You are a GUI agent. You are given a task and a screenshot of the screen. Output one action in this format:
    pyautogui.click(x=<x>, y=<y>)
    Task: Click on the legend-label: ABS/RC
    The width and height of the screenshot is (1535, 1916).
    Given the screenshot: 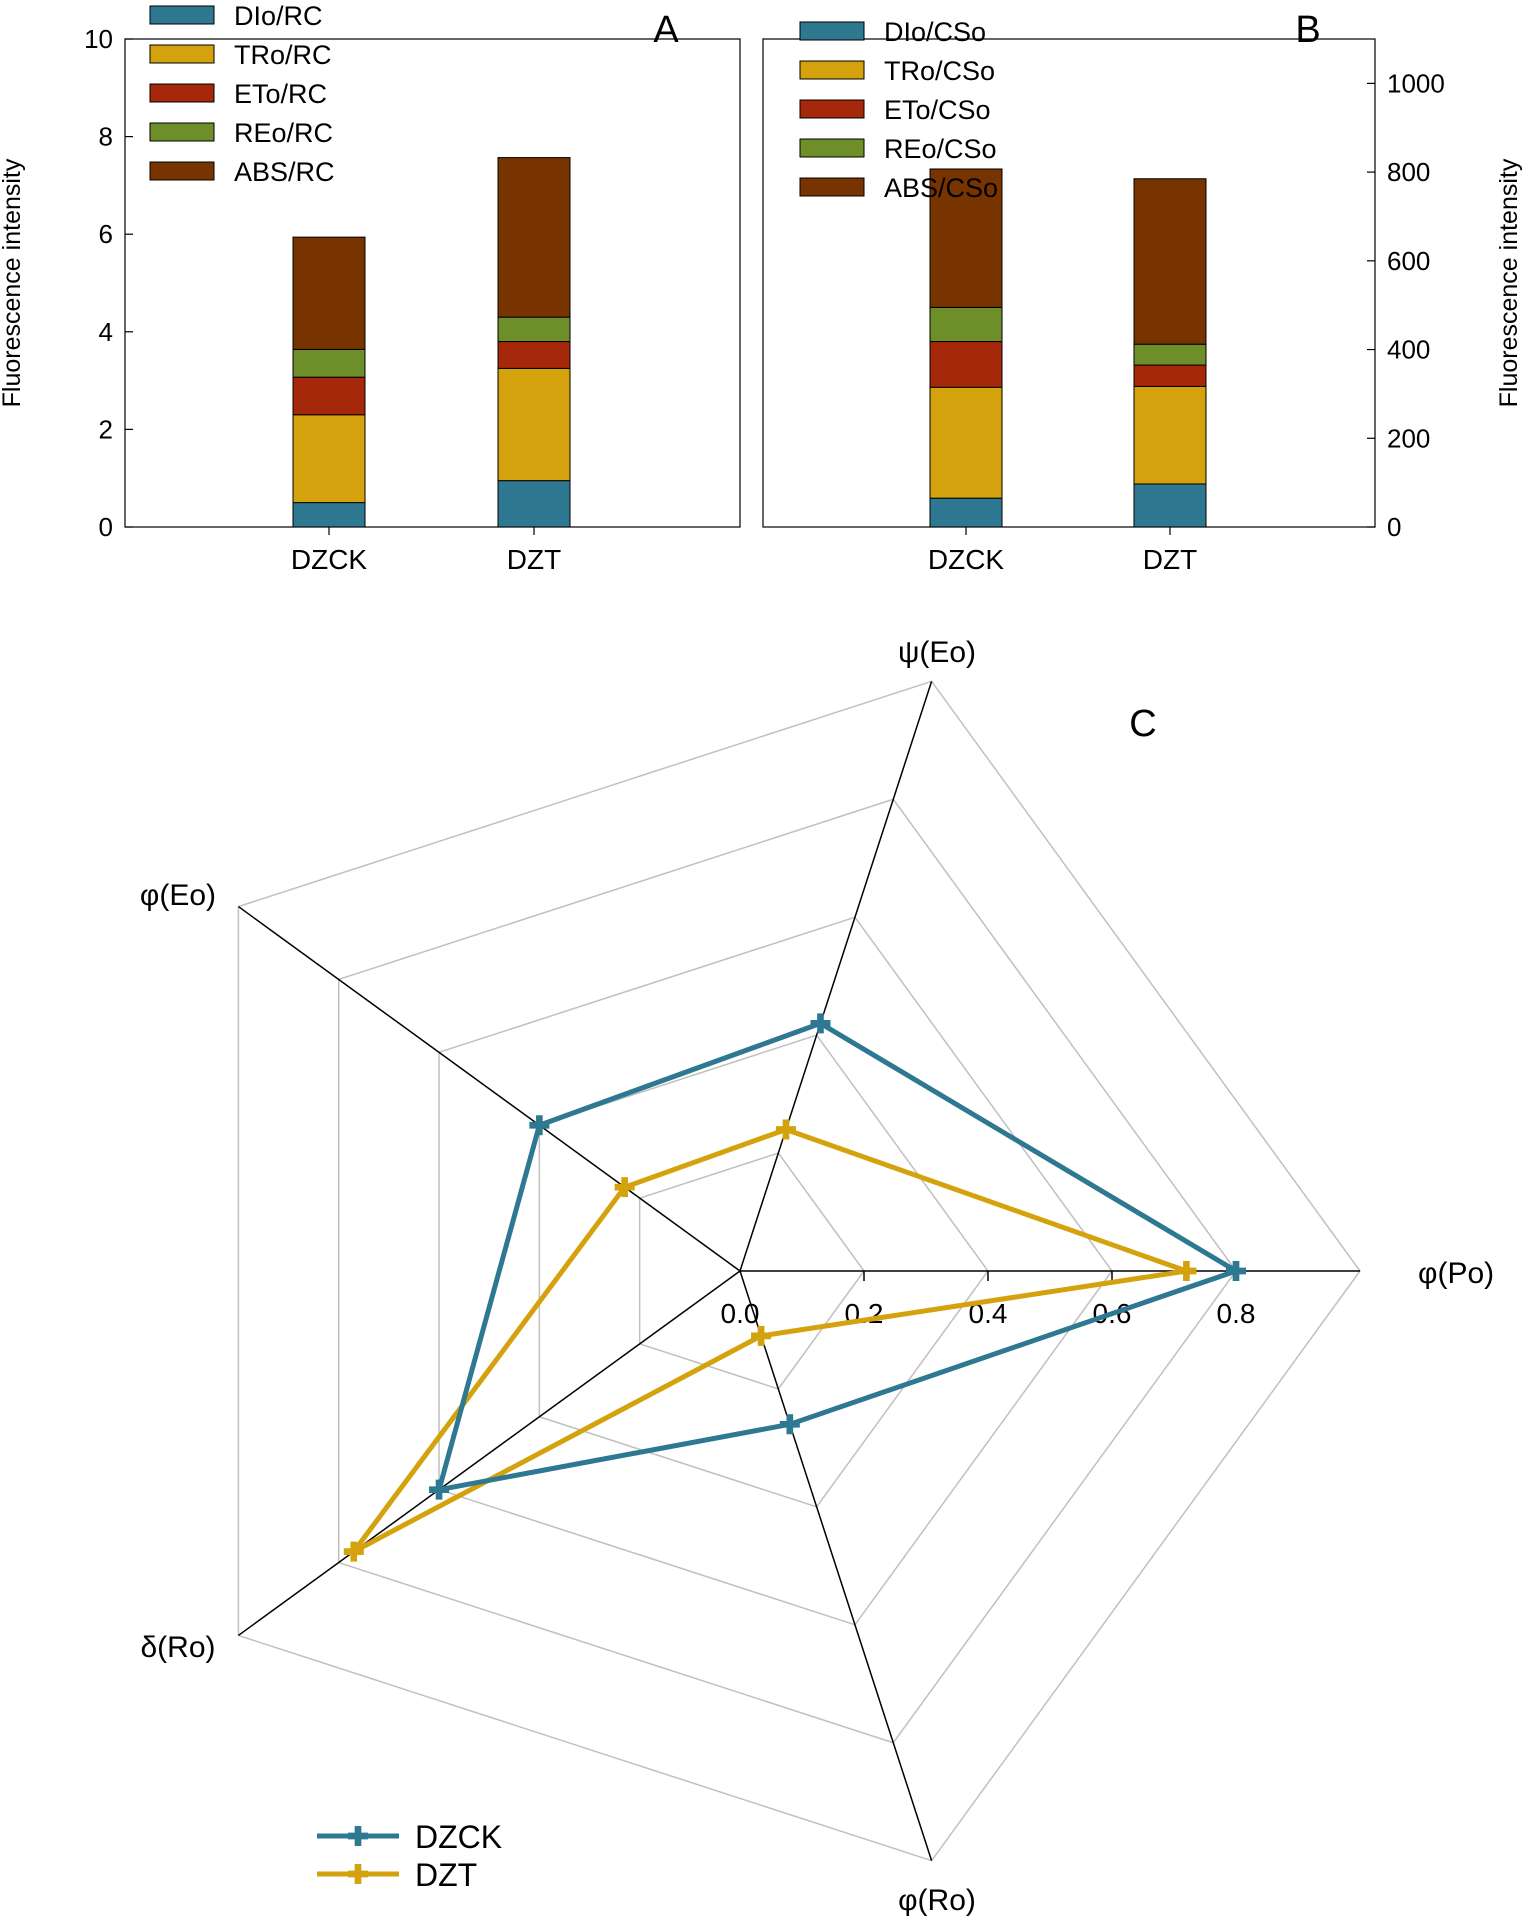 What is the action you would take?
    pyautogui.click(x=284, y=172)
    